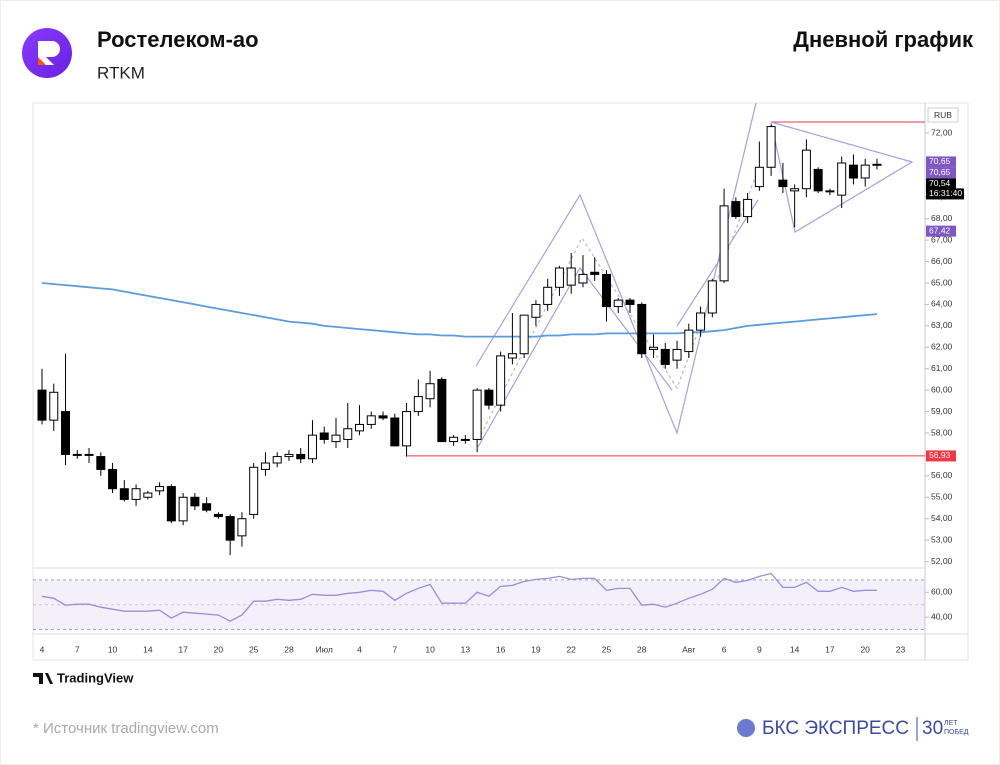  Describe the element at coordinates (942, 475) in the screenshot. I see `y-tick-label: 56,00` at that location.